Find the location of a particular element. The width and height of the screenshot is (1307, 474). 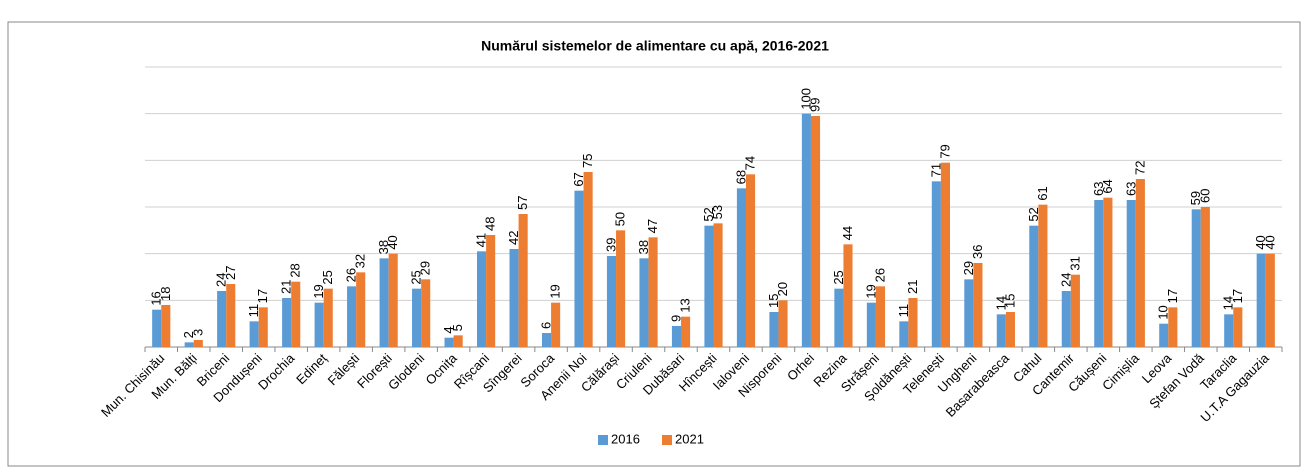

data-label: 3 is located at coordinates (197, 332).